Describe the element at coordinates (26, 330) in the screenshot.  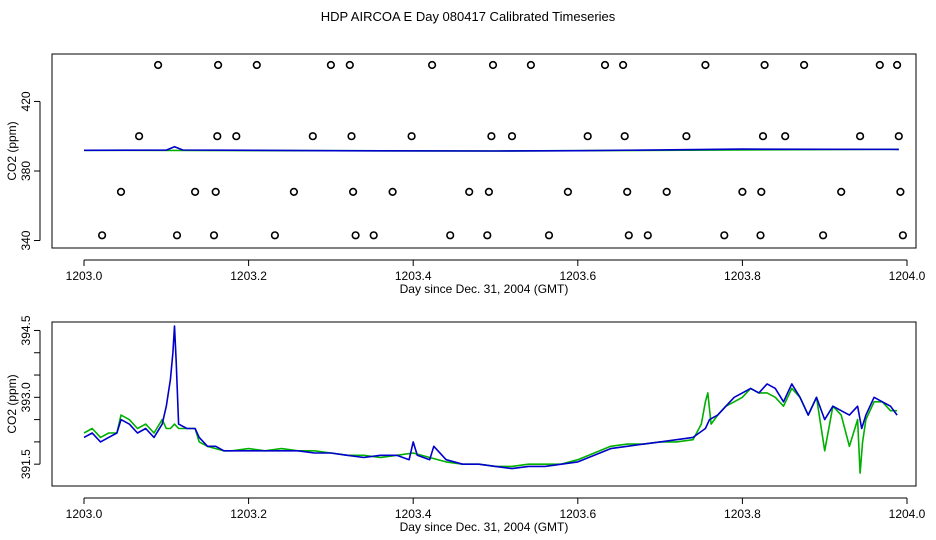
I see `y-tick-label: 394.5` at that location.